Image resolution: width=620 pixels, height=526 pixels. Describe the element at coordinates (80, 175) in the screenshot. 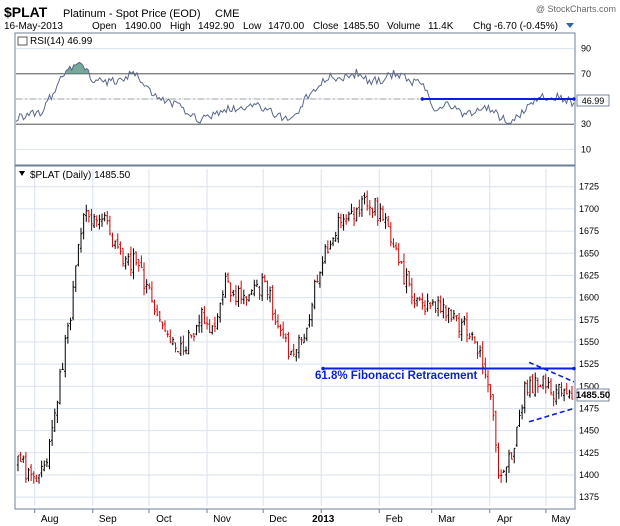

I see `price-legend: $PLAT (Daily) 1485.50` at that location.